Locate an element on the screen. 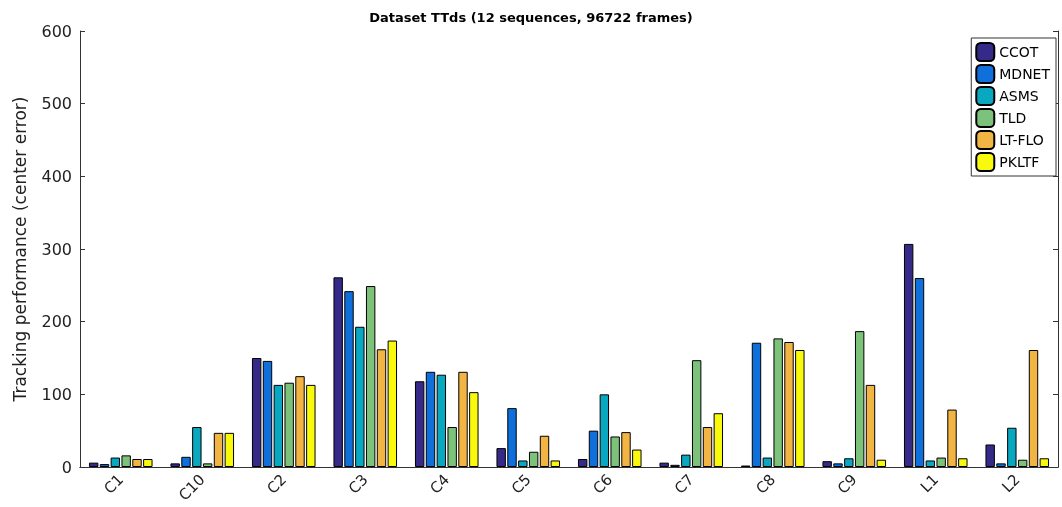  chart-title: Dataset TTds (12 sequences, 96722 frames) is located at coordinates (531, 17).